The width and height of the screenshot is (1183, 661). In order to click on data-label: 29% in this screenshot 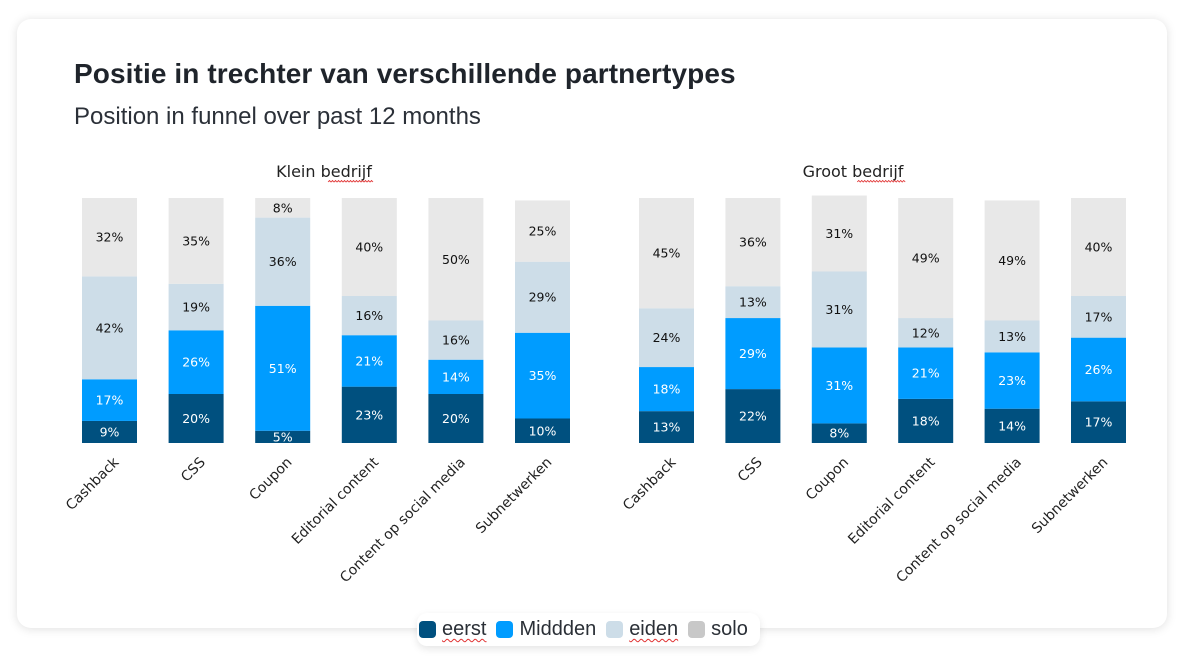, I will do `click(753, 353)`.